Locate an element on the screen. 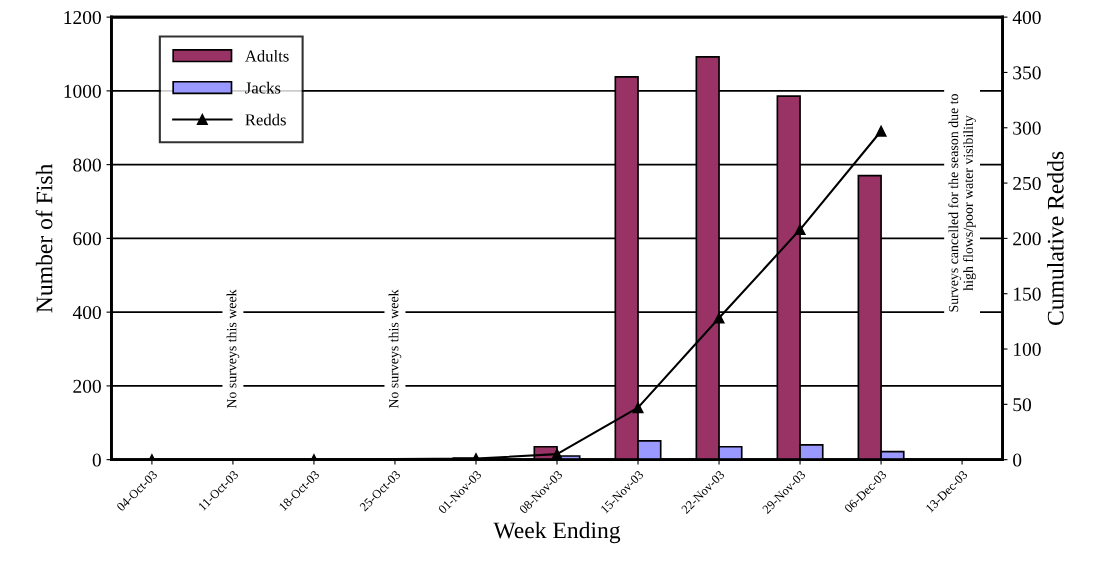  legend-label: Adults is located at coordinates (267, 55).